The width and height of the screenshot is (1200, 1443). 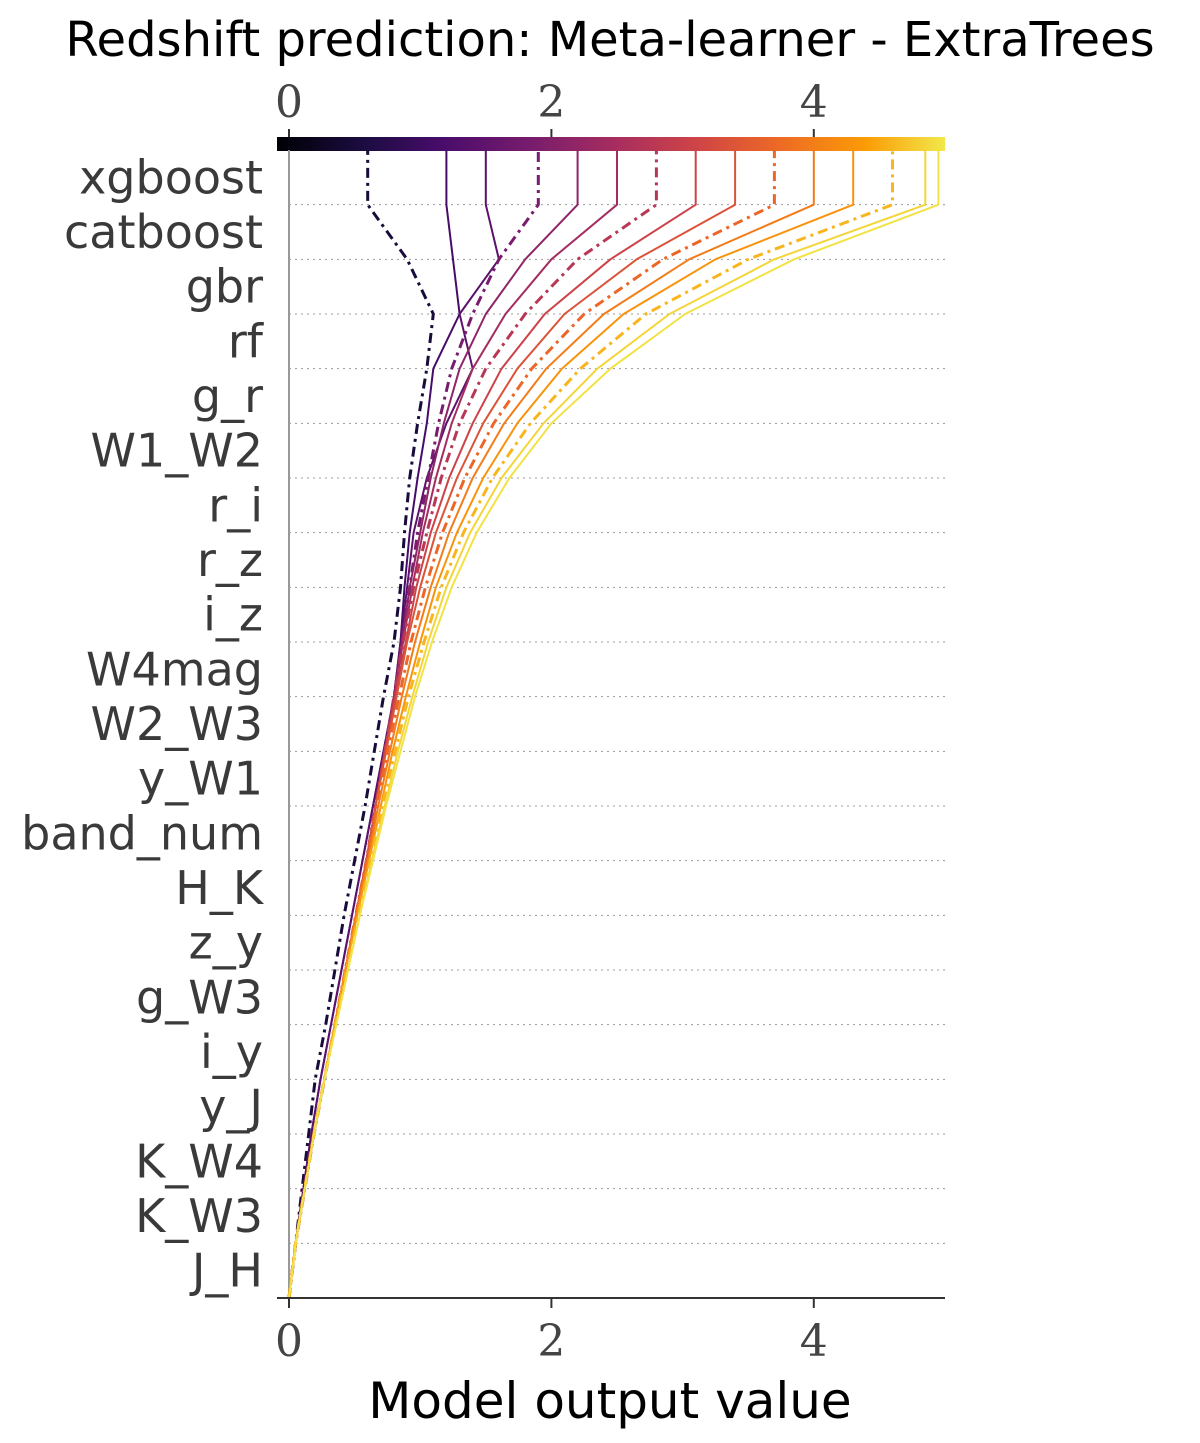 I want to click on feature-label: g_W3, so click(x=199, y=997).